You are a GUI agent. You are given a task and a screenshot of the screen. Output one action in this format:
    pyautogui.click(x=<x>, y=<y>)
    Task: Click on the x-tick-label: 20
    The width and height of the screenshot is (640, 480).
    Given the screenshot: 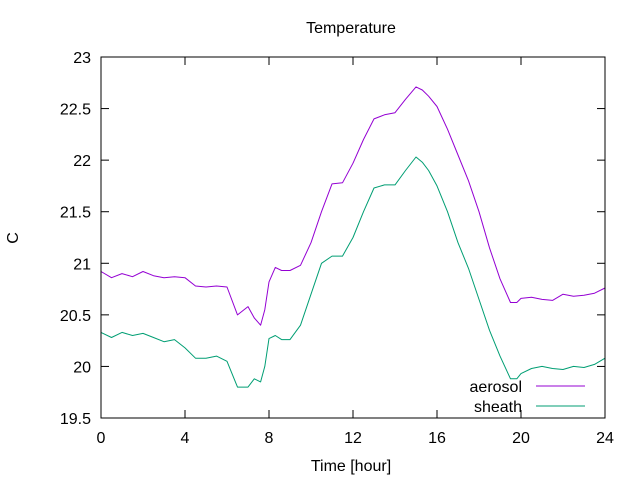 What is the action you would take?
    pyautogui.click(x=521, y=438)
    